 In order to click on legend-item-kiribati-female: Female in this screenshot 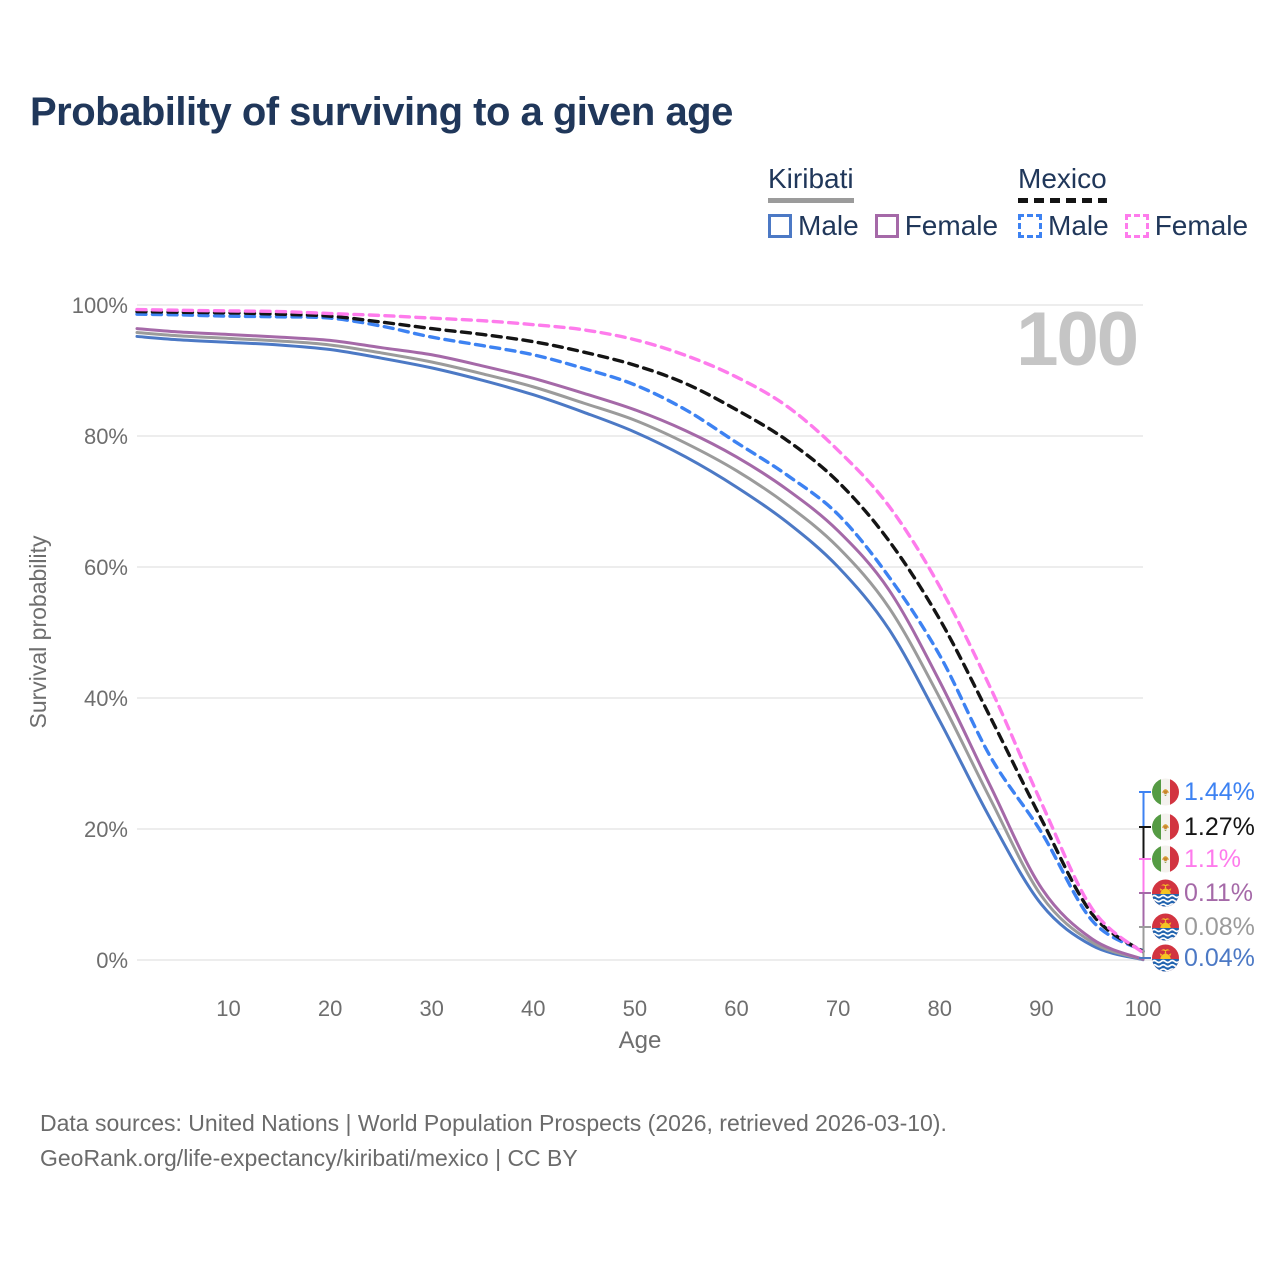, I will do `click(936, 226)`.